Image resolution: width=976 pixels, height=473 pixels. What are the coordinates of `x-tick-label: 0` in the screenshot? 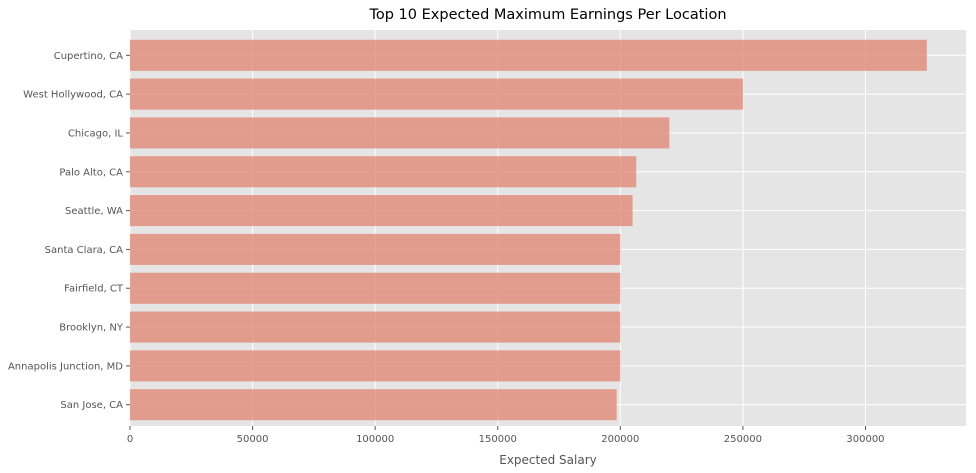 It's located at (130, 439).